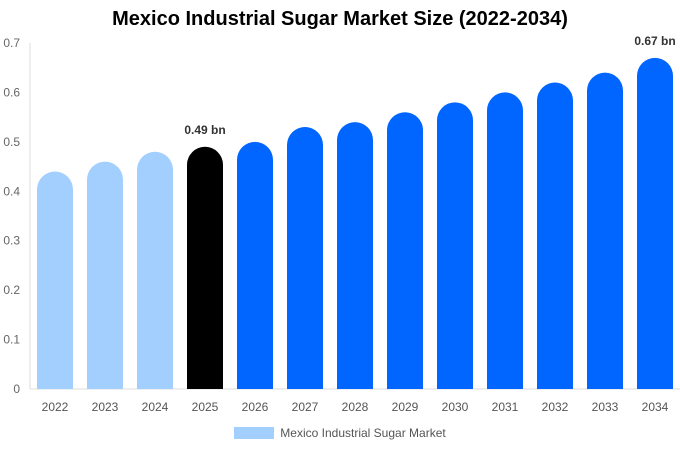  Describe the element at coordinates (255, 407) in the screenshot. I see `x-tick-label: 2026` at that location.